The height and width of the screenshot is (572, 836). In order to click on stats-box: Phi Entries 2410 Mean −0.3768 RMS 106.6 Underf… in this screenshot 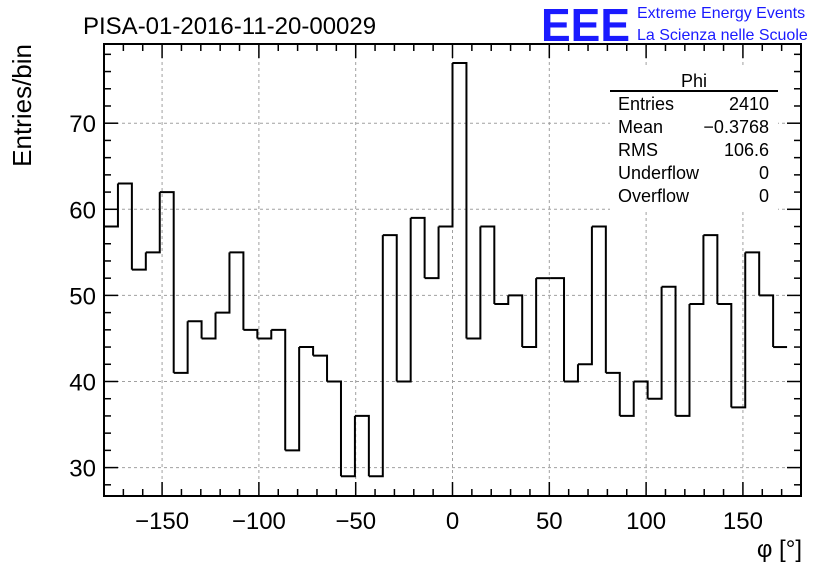, I will do `click(694, 139)`.